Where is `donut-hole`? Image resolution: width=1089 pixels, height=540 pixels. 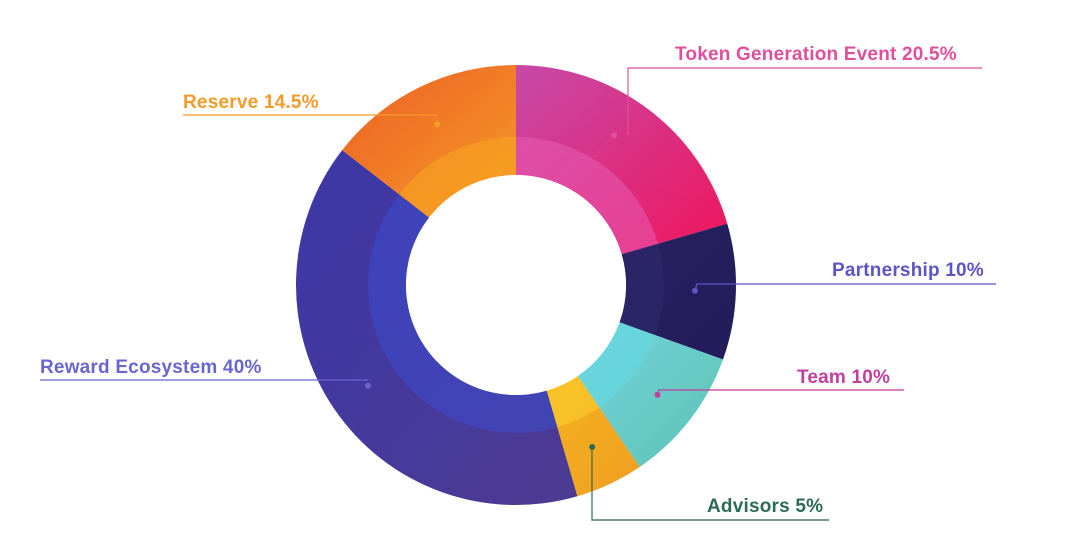 donut-hole is located at coordinates (516, 285).